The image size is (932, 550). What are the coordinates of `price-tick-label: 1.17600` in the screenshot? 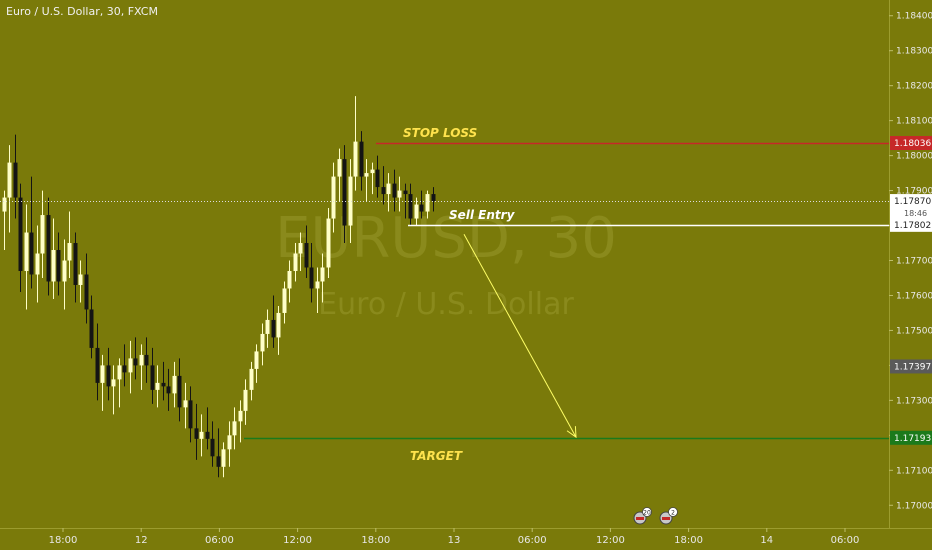 It's located at (914, 296).